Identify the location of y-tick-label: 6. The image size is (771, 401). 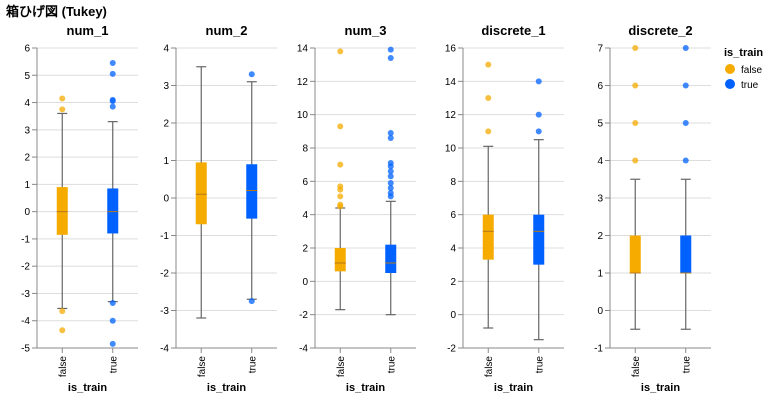
(27, 49).